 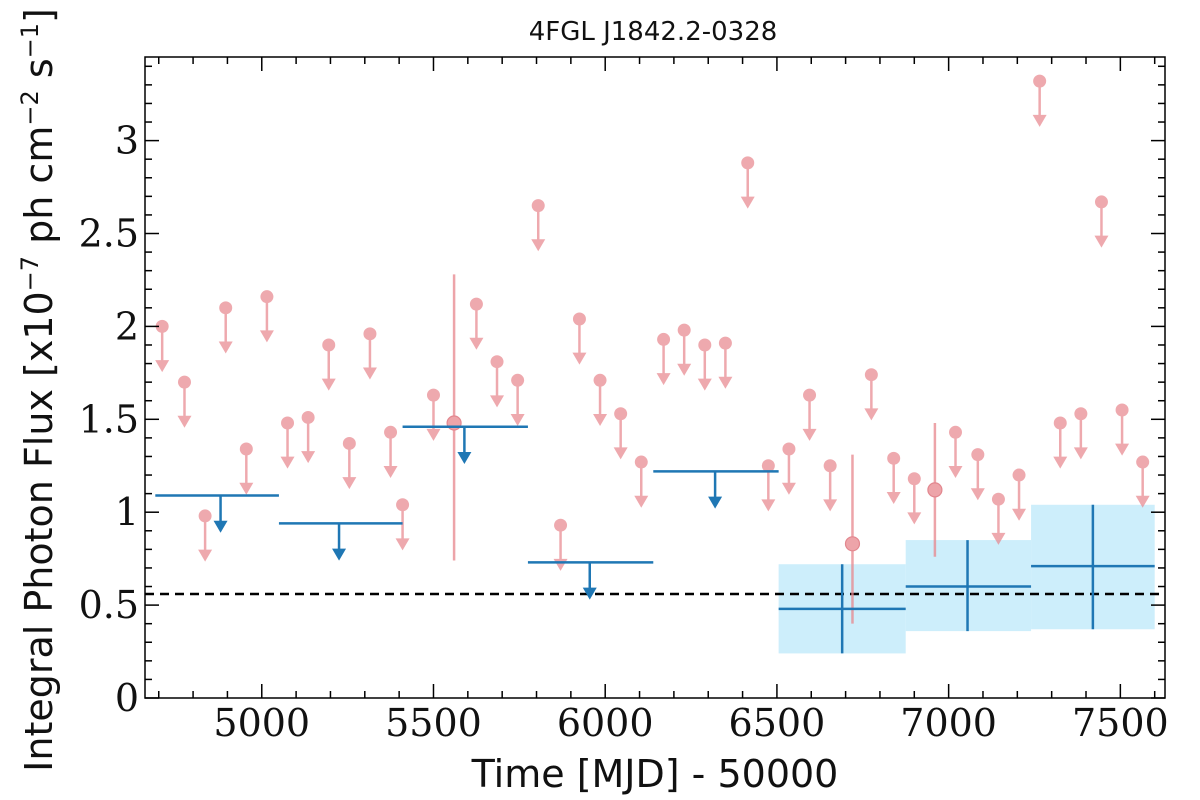 I want to click on y-label-mid1: ph cm, so click(x=39, y=191).